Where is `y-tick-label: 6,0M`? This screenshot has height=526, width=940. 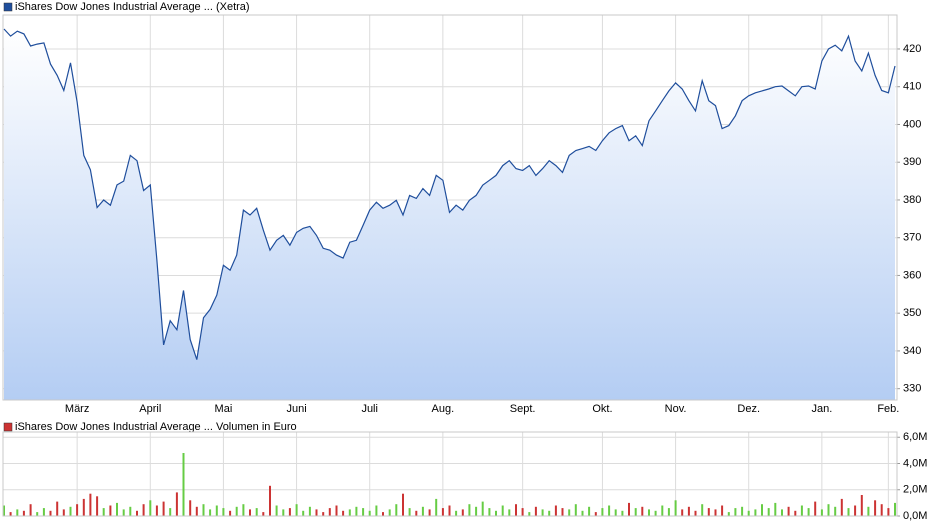 y-tick-label: 6,0M is located at coordinates (915, 437).